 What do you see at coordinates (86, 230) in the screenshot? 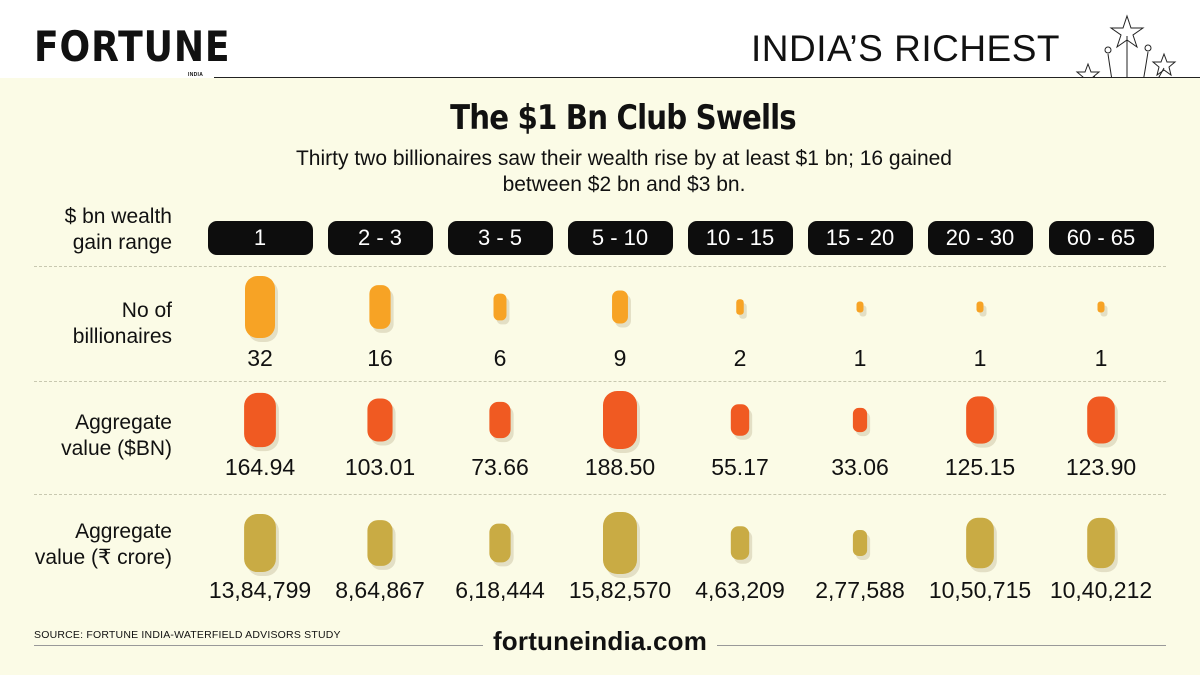
I see `range-row-label: $ bn wealth gain range` at bounding box center [86, 230].